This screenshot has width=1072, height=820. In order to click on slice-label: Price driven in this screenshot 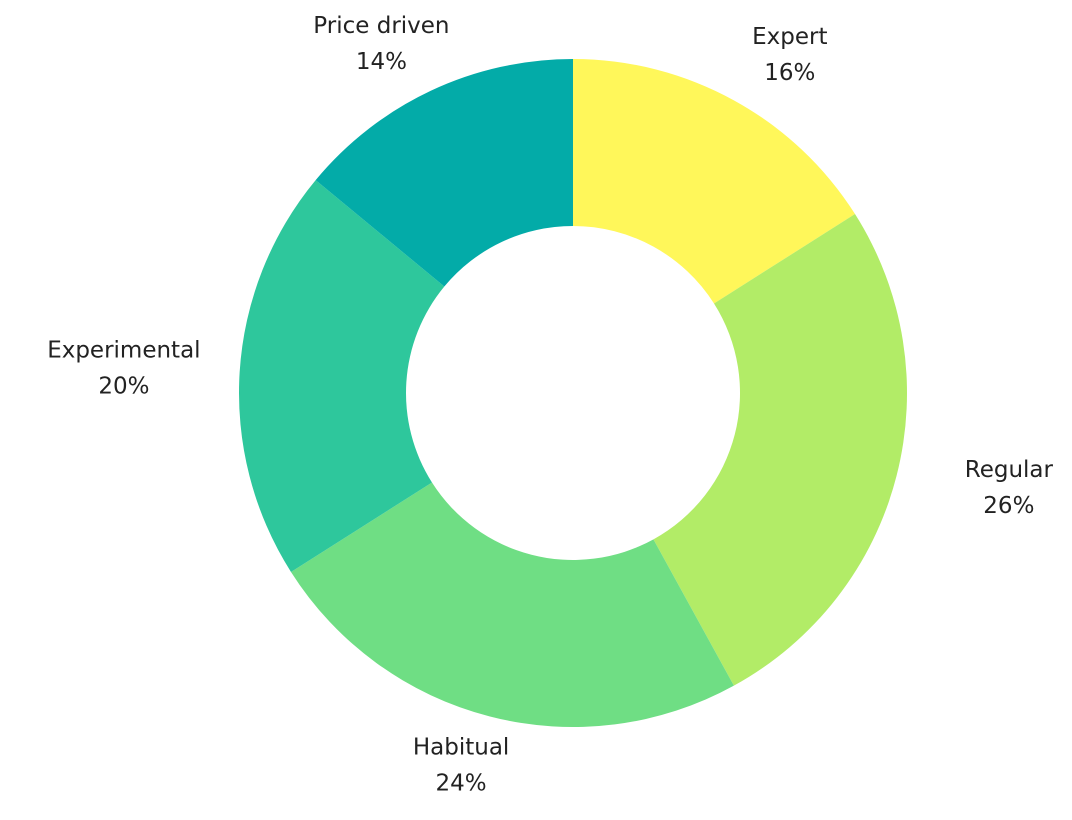, I will do `click(381, 26)`.